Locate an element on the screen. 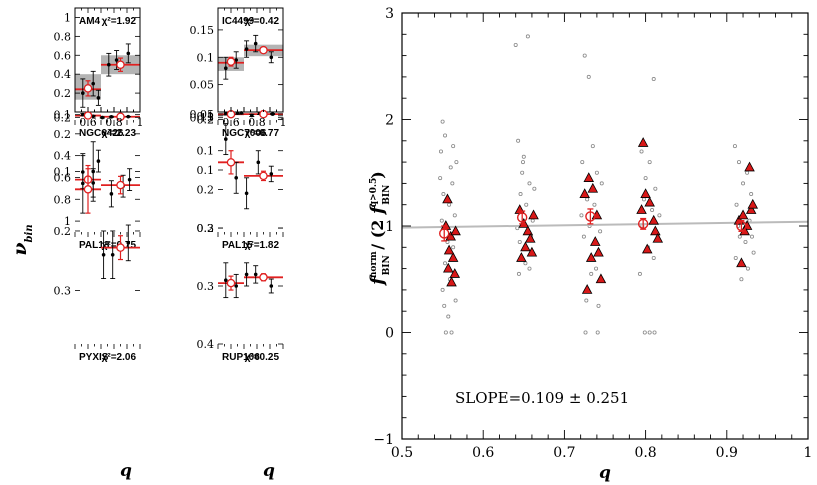  main-x-tick-label: 0.8 is located at coordinates (645, 453).